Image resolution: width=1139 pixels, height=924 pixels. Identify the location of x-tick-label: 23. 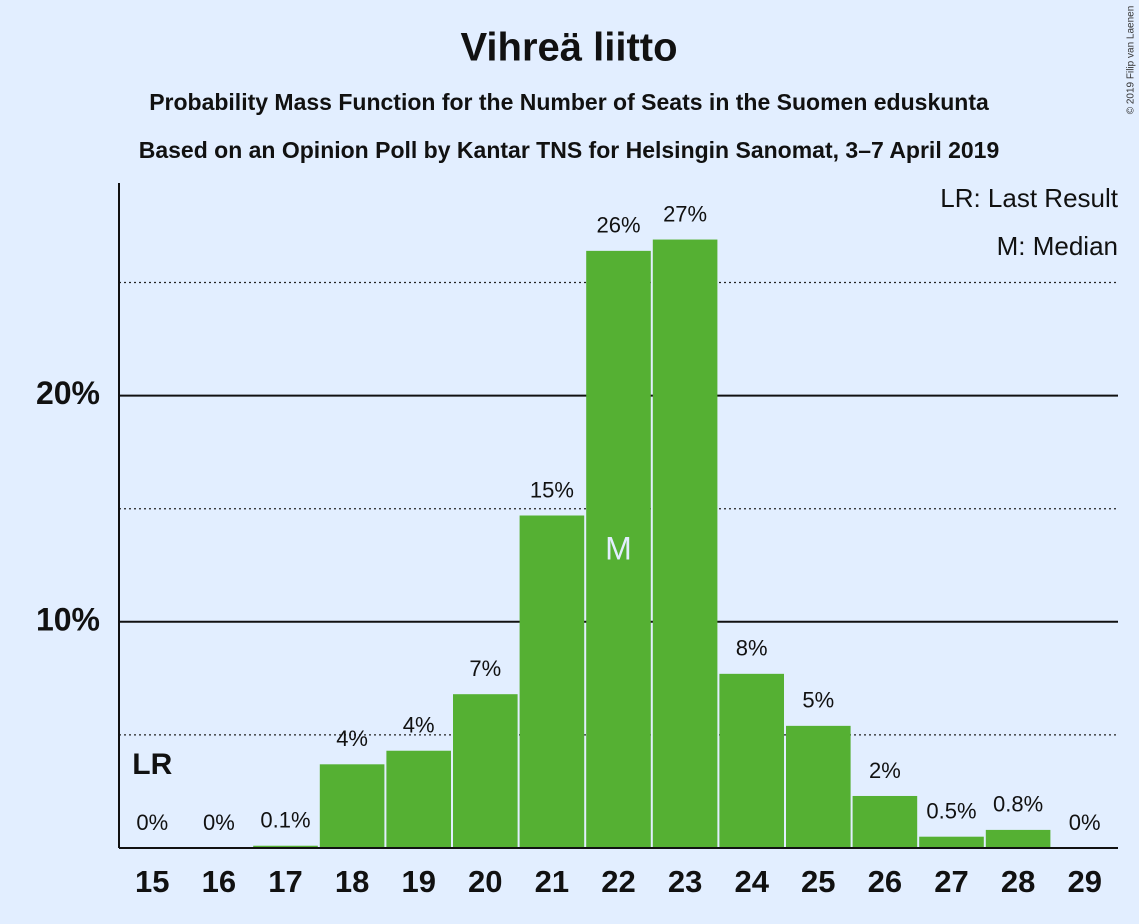
(685, 881).